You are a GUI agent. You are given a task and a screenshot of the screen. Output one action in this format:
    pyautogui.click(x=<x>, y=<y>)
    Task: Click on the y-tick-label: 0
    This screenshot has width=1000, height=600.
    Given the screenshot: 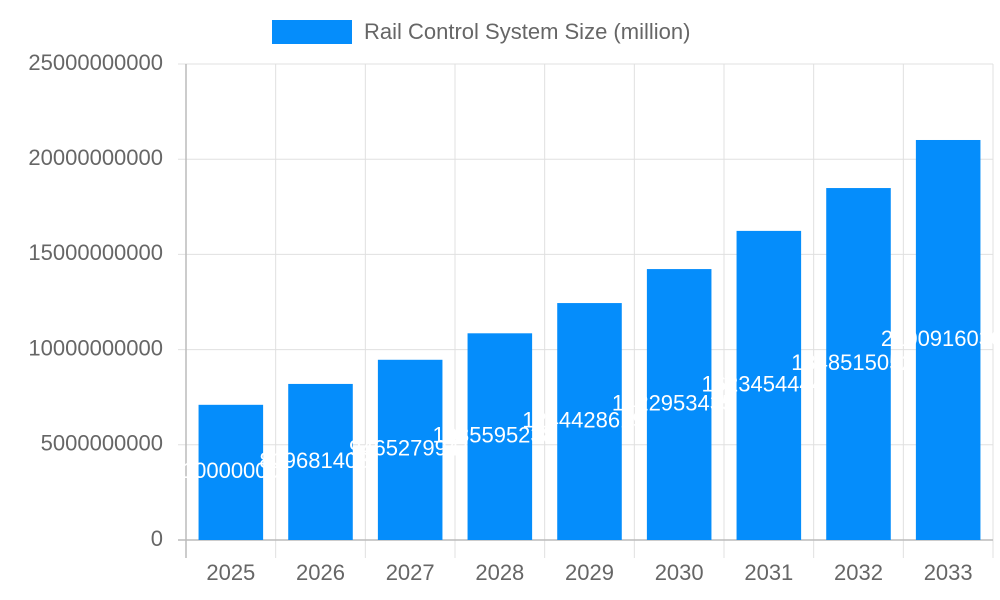 What is the action you would take?
    pyautogui.click(x=157, y=538)
    